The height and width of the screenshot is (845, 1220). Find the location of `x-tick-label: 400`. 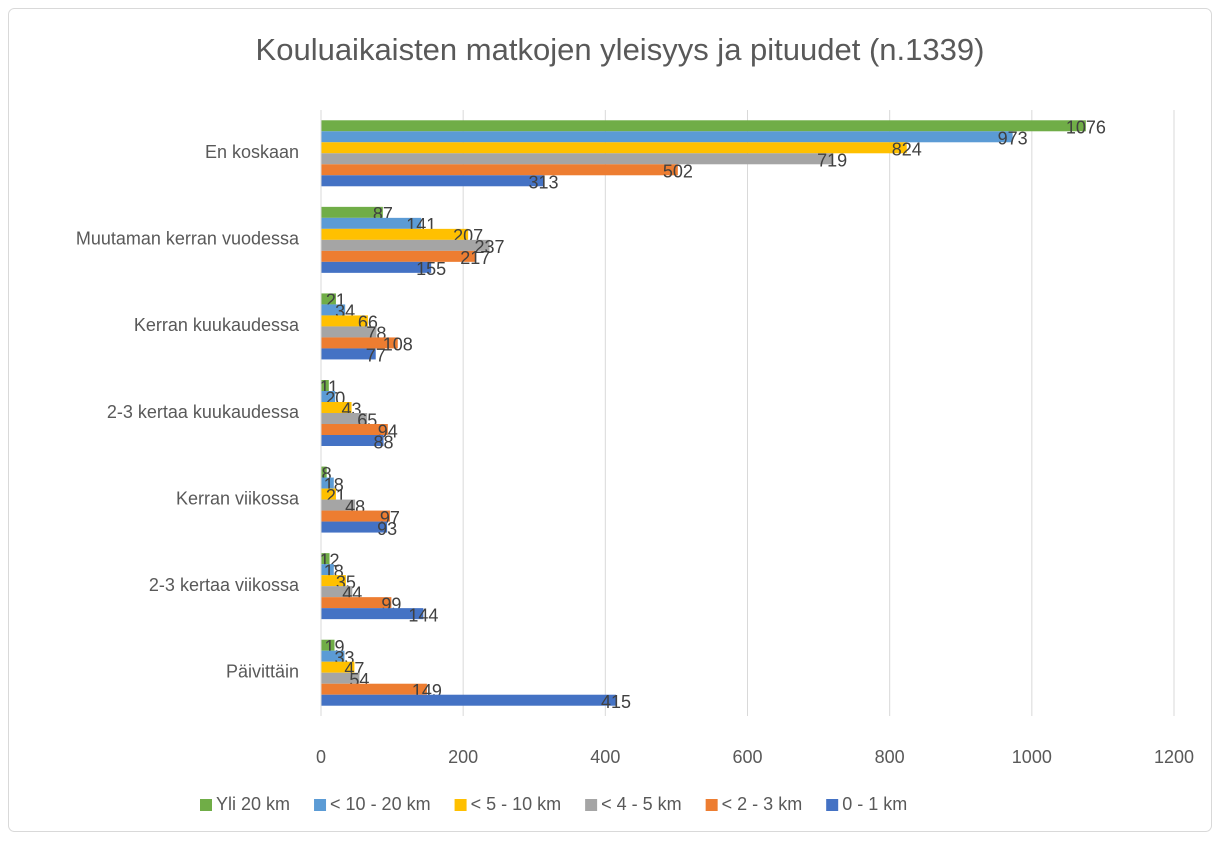

x-tick-label: 400 is located at coordinates (605, 757).